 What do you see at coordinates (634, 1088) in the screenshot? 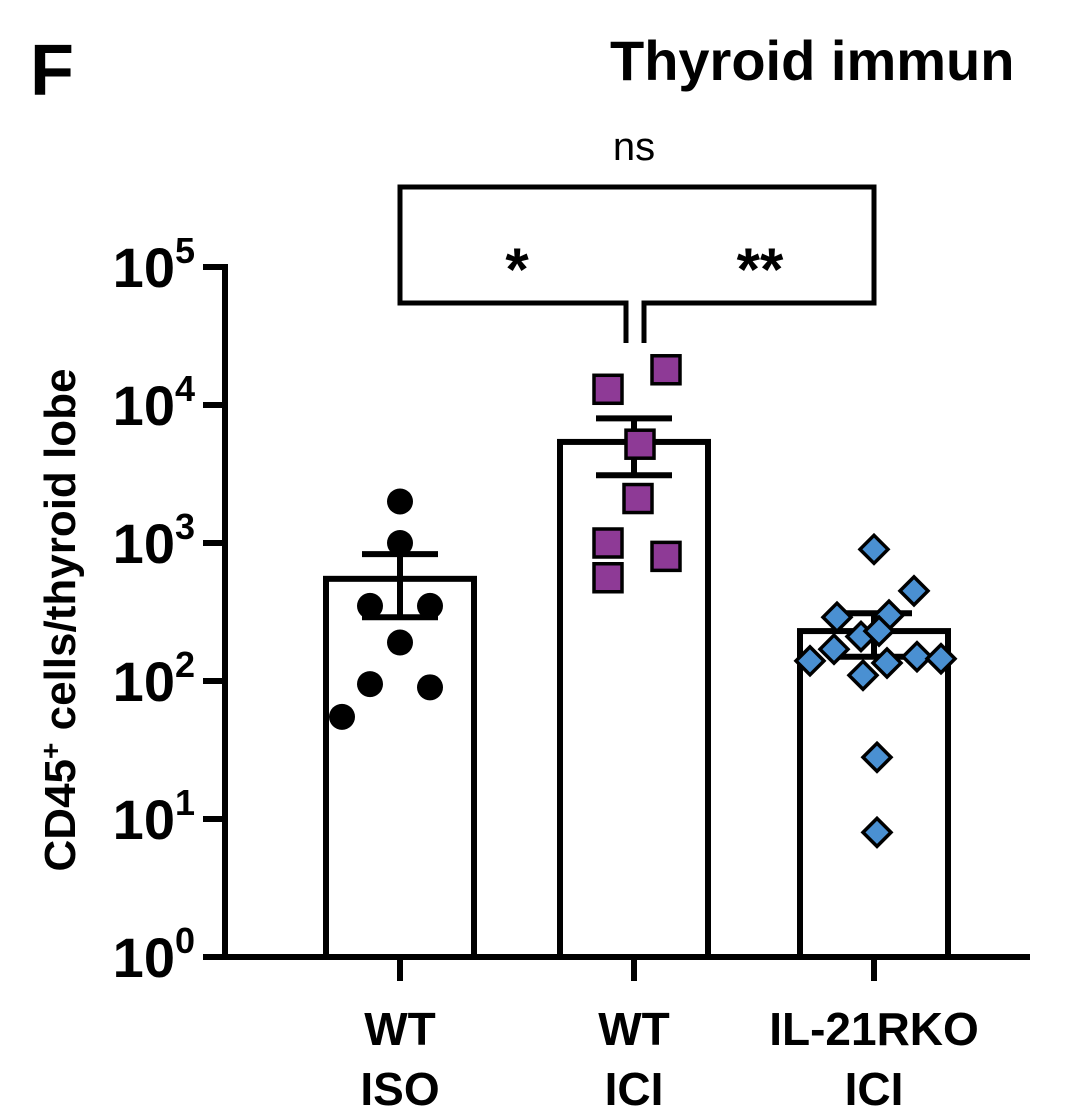
I see `x-label-line2-1: ICI` at bounding box center [634, 1088].